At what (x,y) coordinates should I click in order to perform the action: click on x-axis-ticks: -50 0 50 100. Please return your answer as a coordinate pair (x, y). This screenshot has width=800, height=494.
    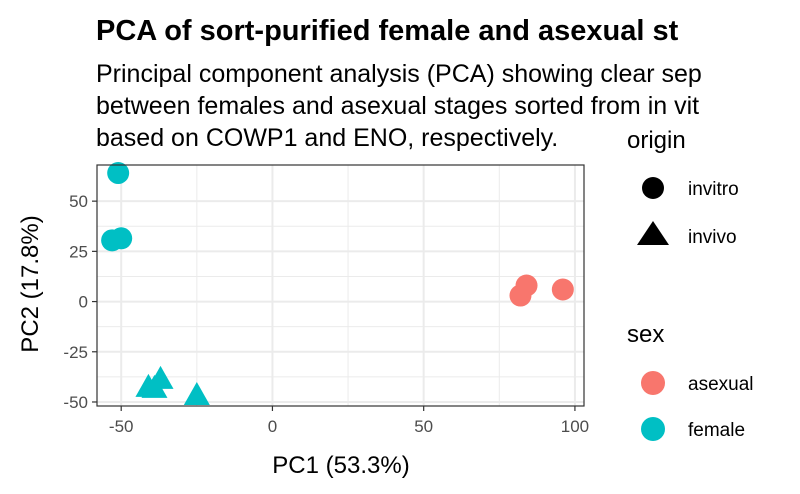
    Looking at the image, I should click on (349, 421).